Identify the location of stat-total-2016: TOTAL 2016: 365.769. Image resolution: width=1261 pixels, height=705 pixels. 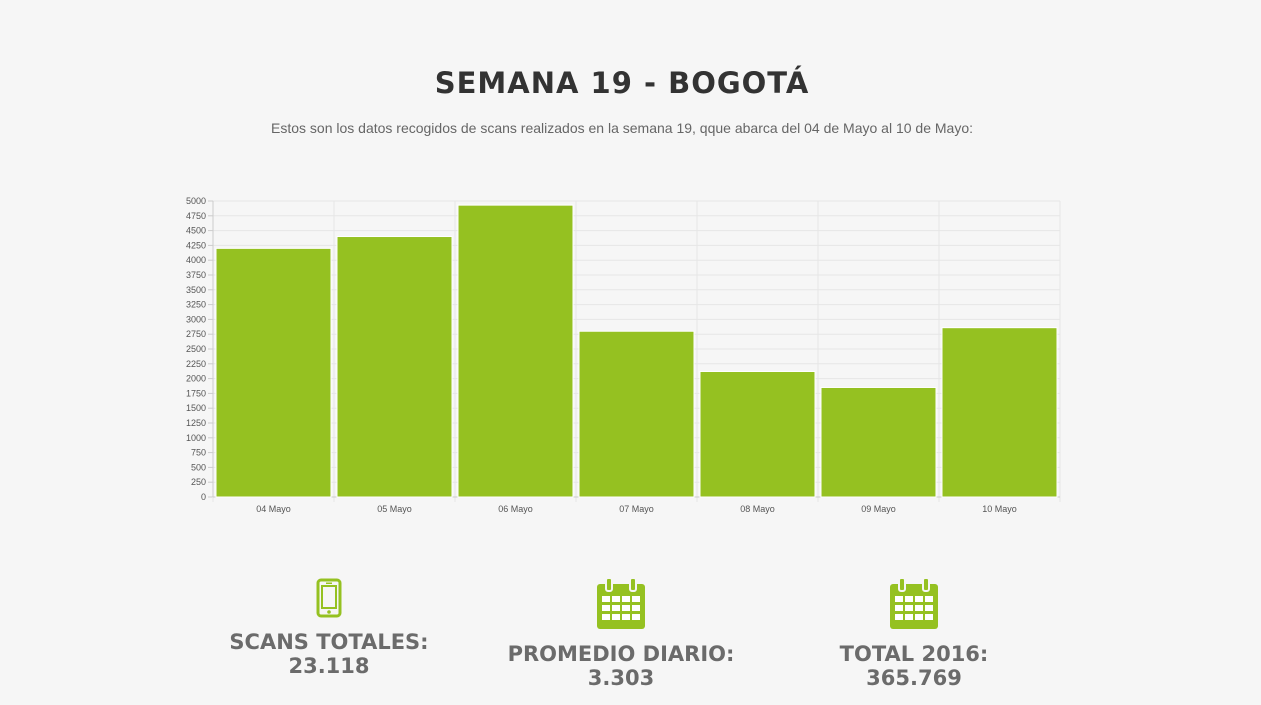
(914, 634).